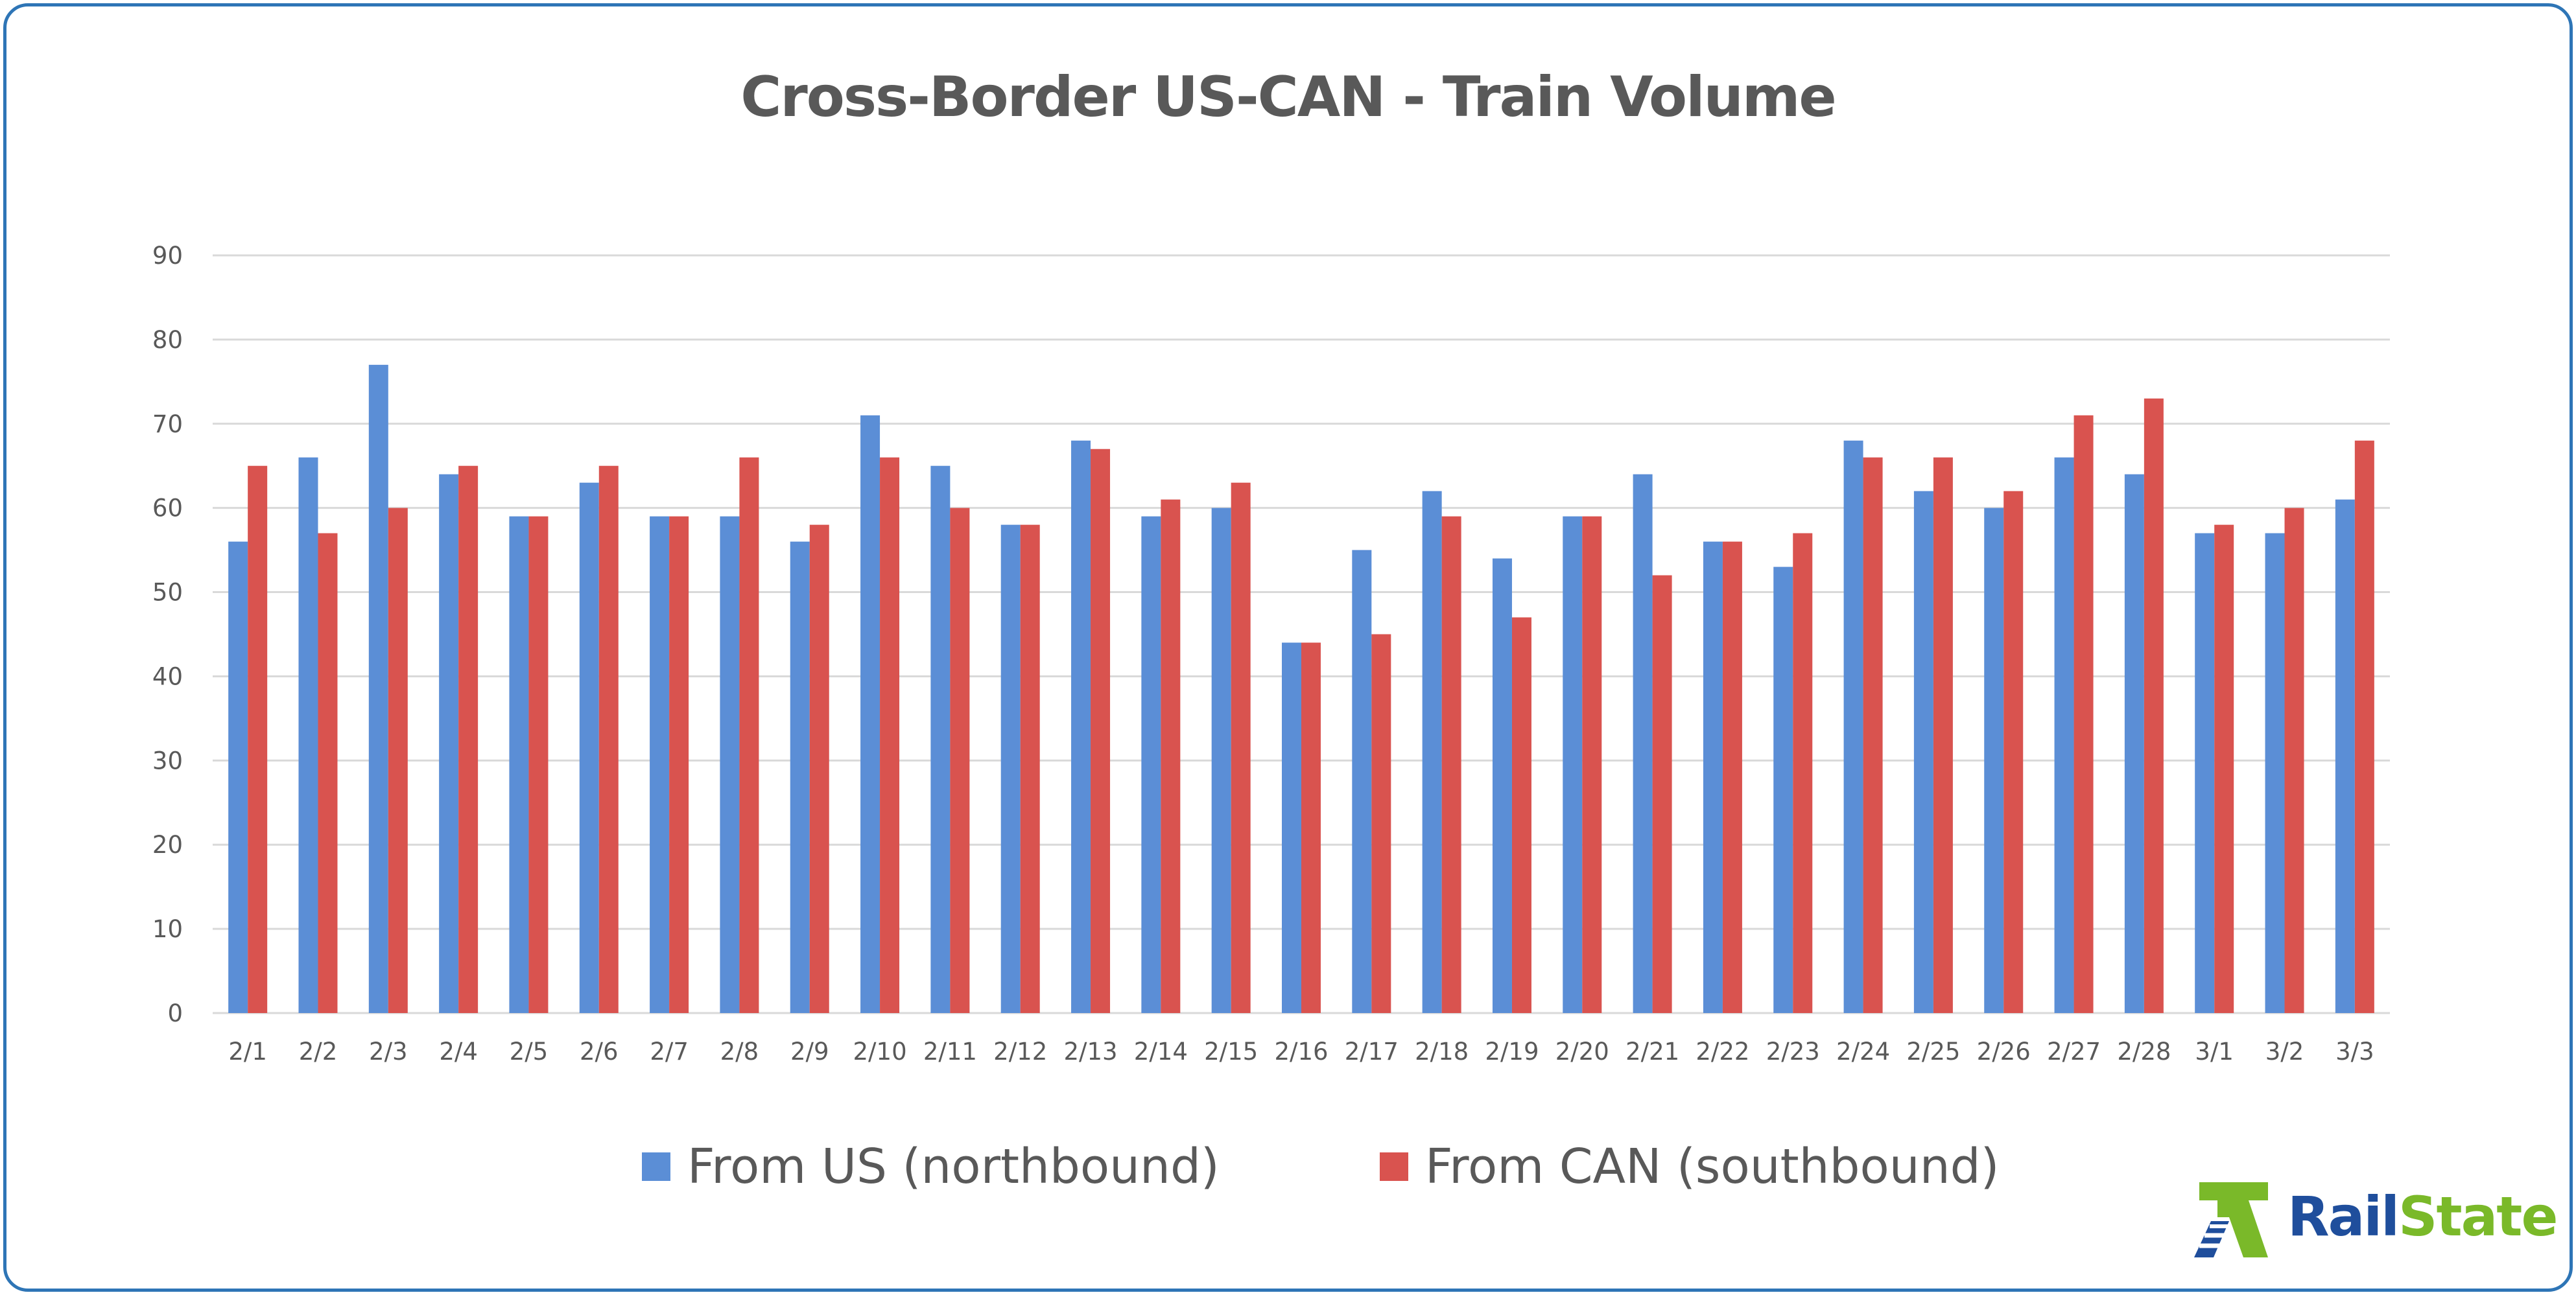 The image size is (2576, 1295). I want to click on x-tick-label: 2/15, so click(1231, 1052).